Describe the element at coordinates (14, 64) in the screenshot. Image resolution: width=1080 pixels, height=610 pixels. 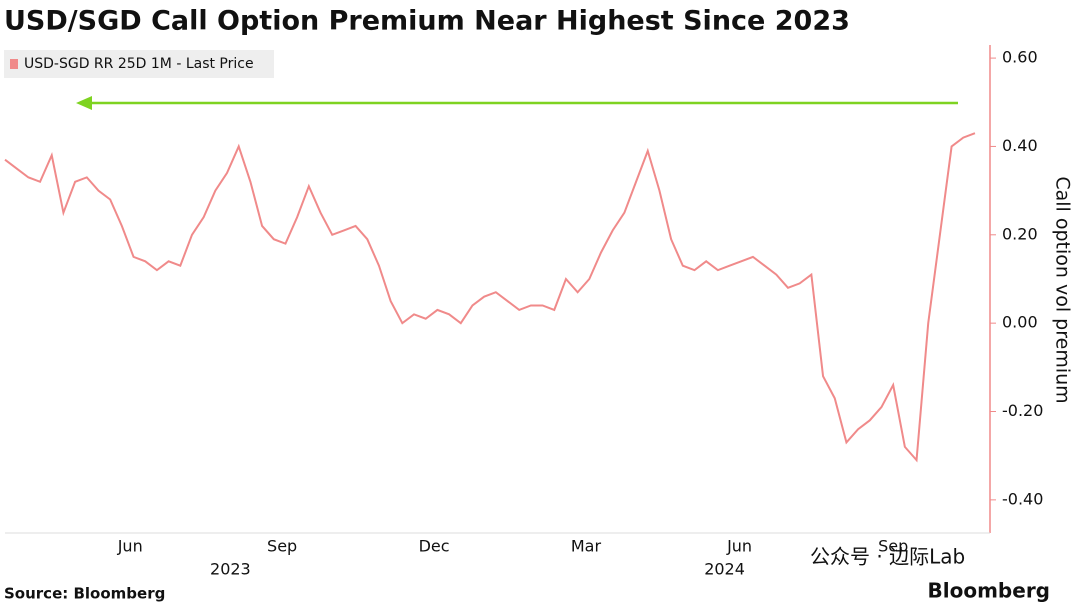
I see `legend-swatch` at that location.